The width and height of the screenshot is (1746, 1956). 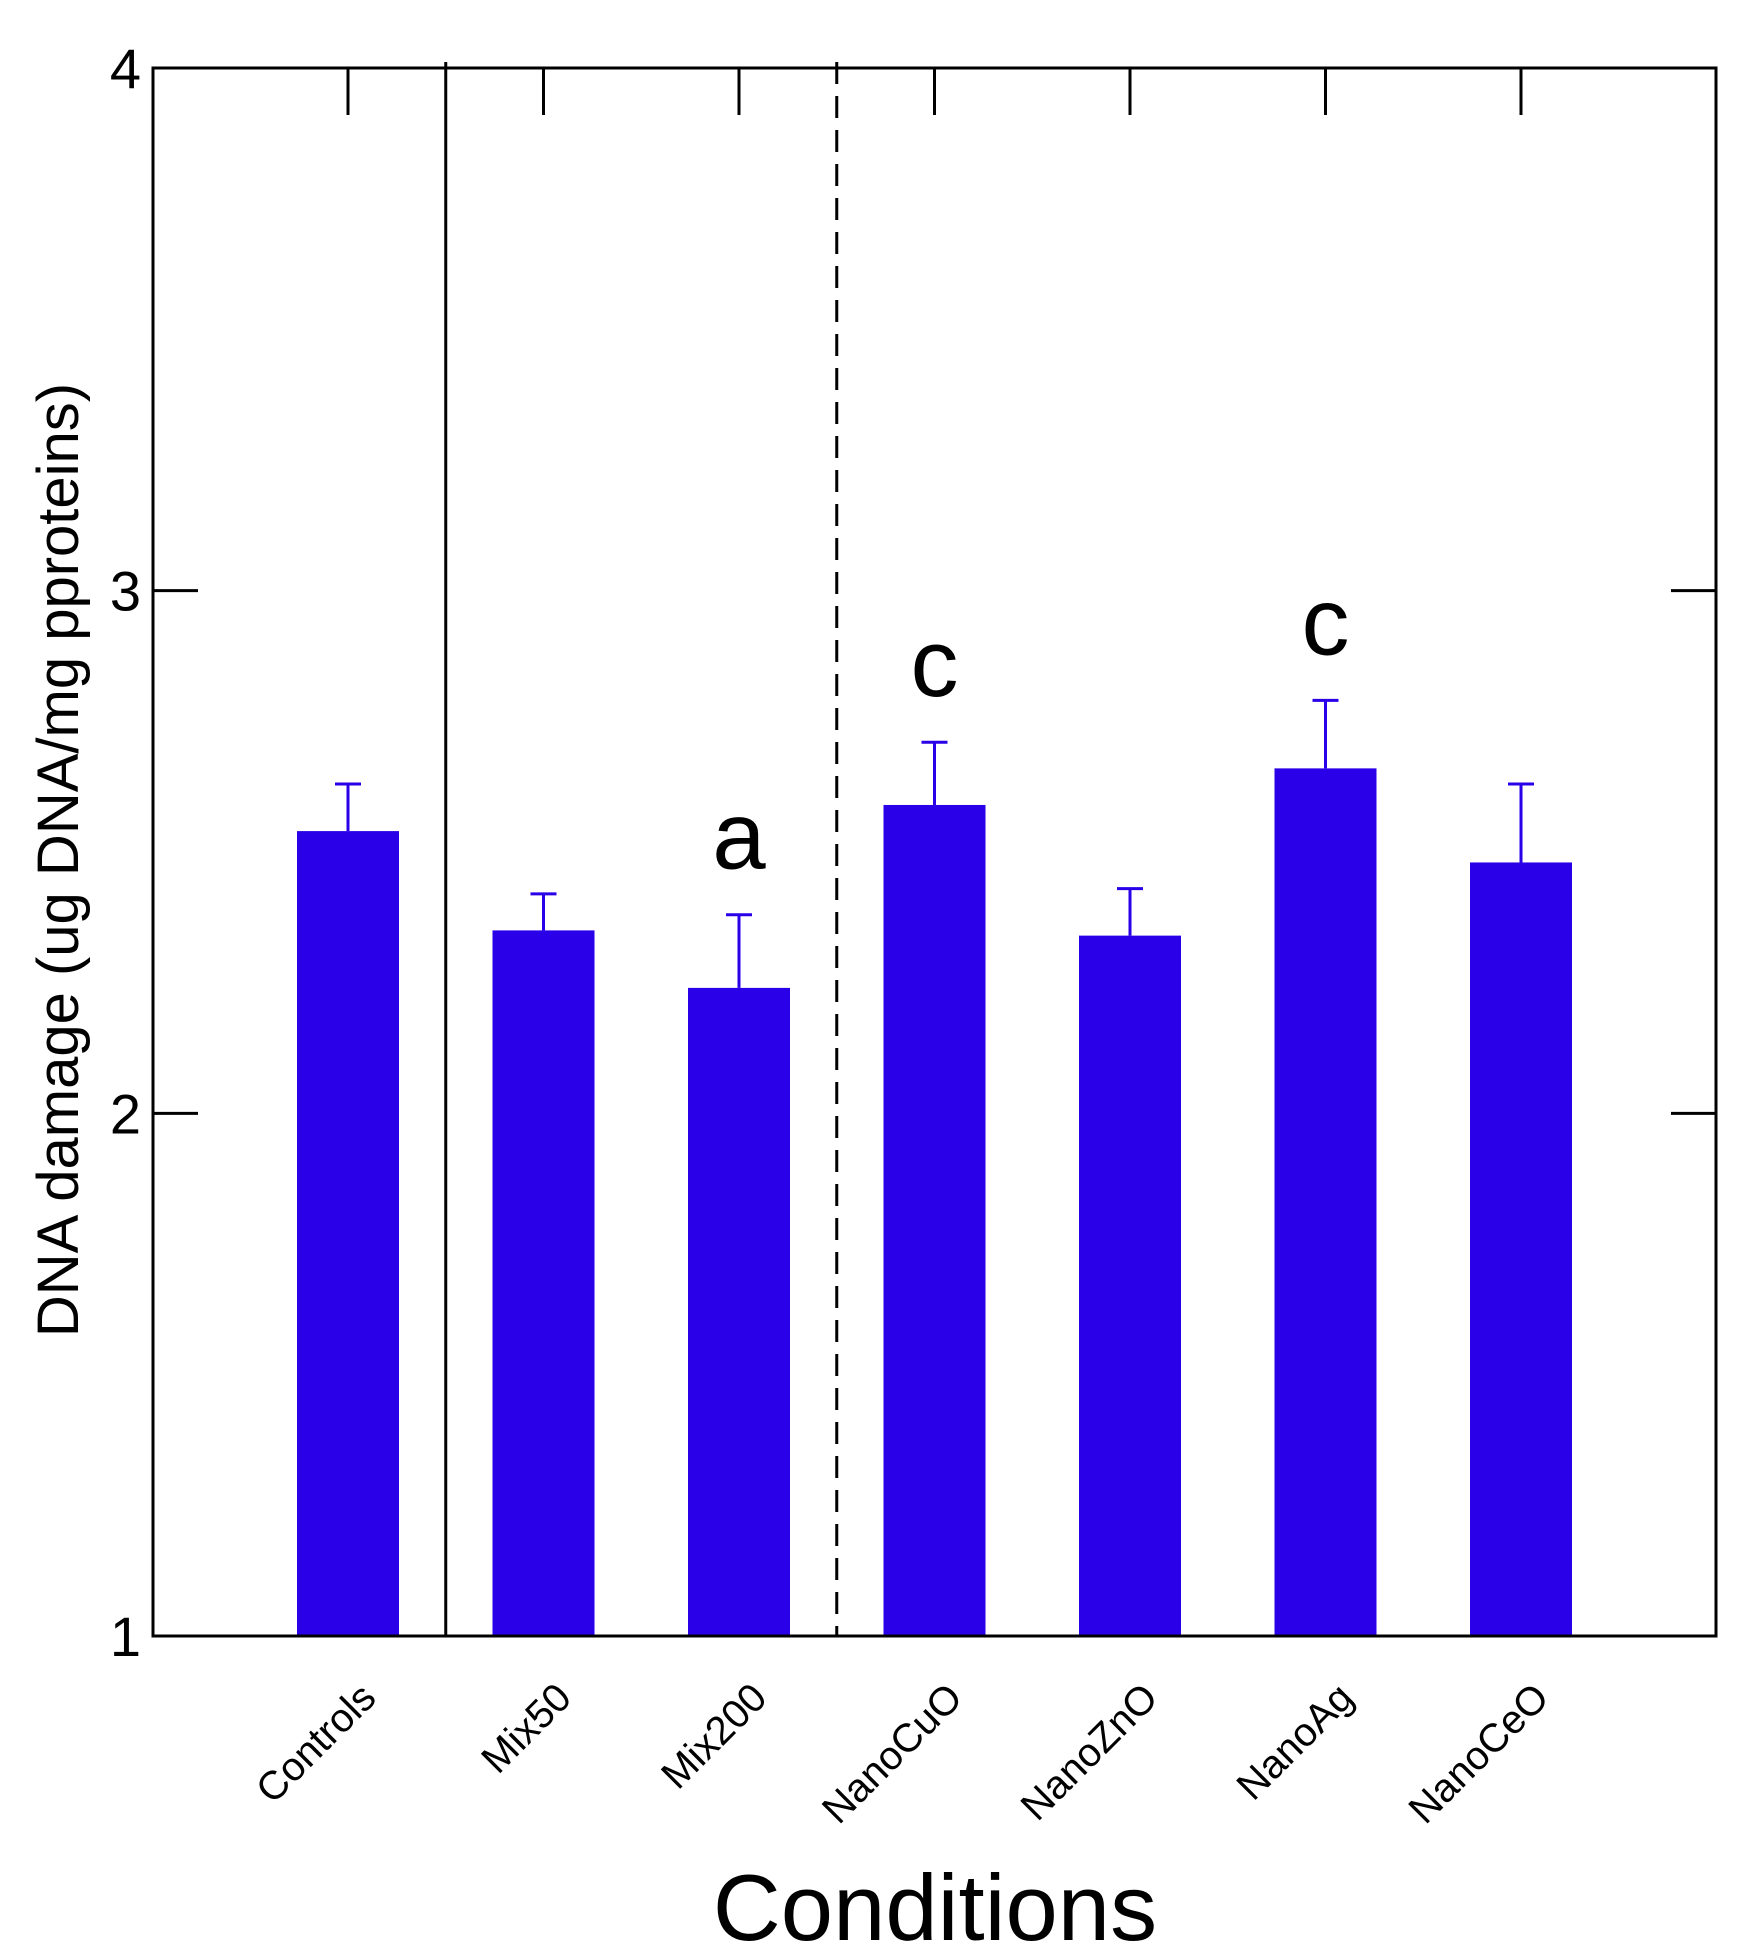 What do you see at coordinates (543, 1283) in the screenshot?
I see `bar-mix50` at bounding box center [543, 1283].